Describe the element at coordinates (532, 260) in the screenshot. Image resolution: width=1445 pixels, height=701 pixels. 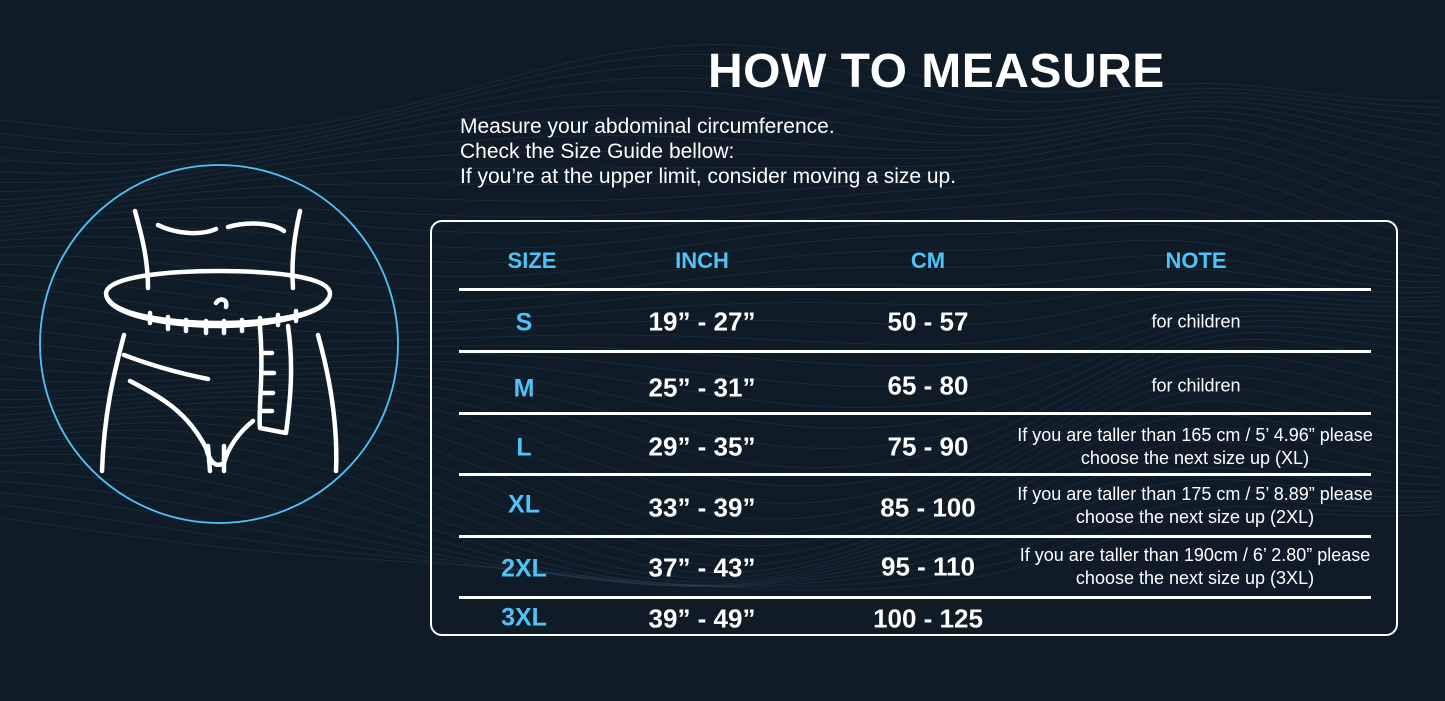
I see `header-size: SIZE` at that location.